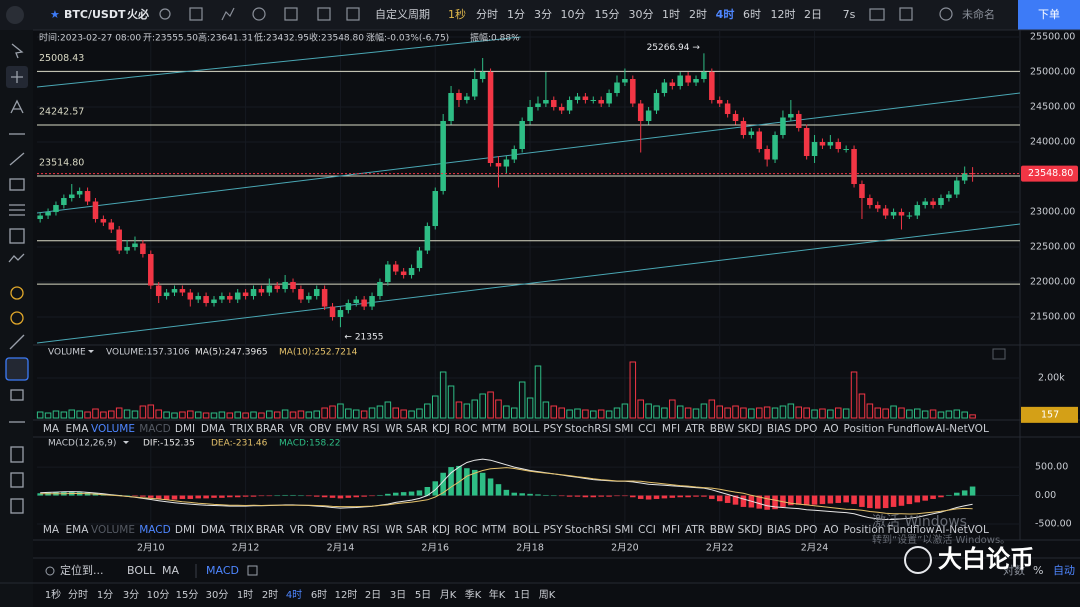 Image resolution: width=1080 pixels, height=607 pixels. Describe the element at coordinates (17, 293) in the screenshot. I see `magnet-tool` at that location.